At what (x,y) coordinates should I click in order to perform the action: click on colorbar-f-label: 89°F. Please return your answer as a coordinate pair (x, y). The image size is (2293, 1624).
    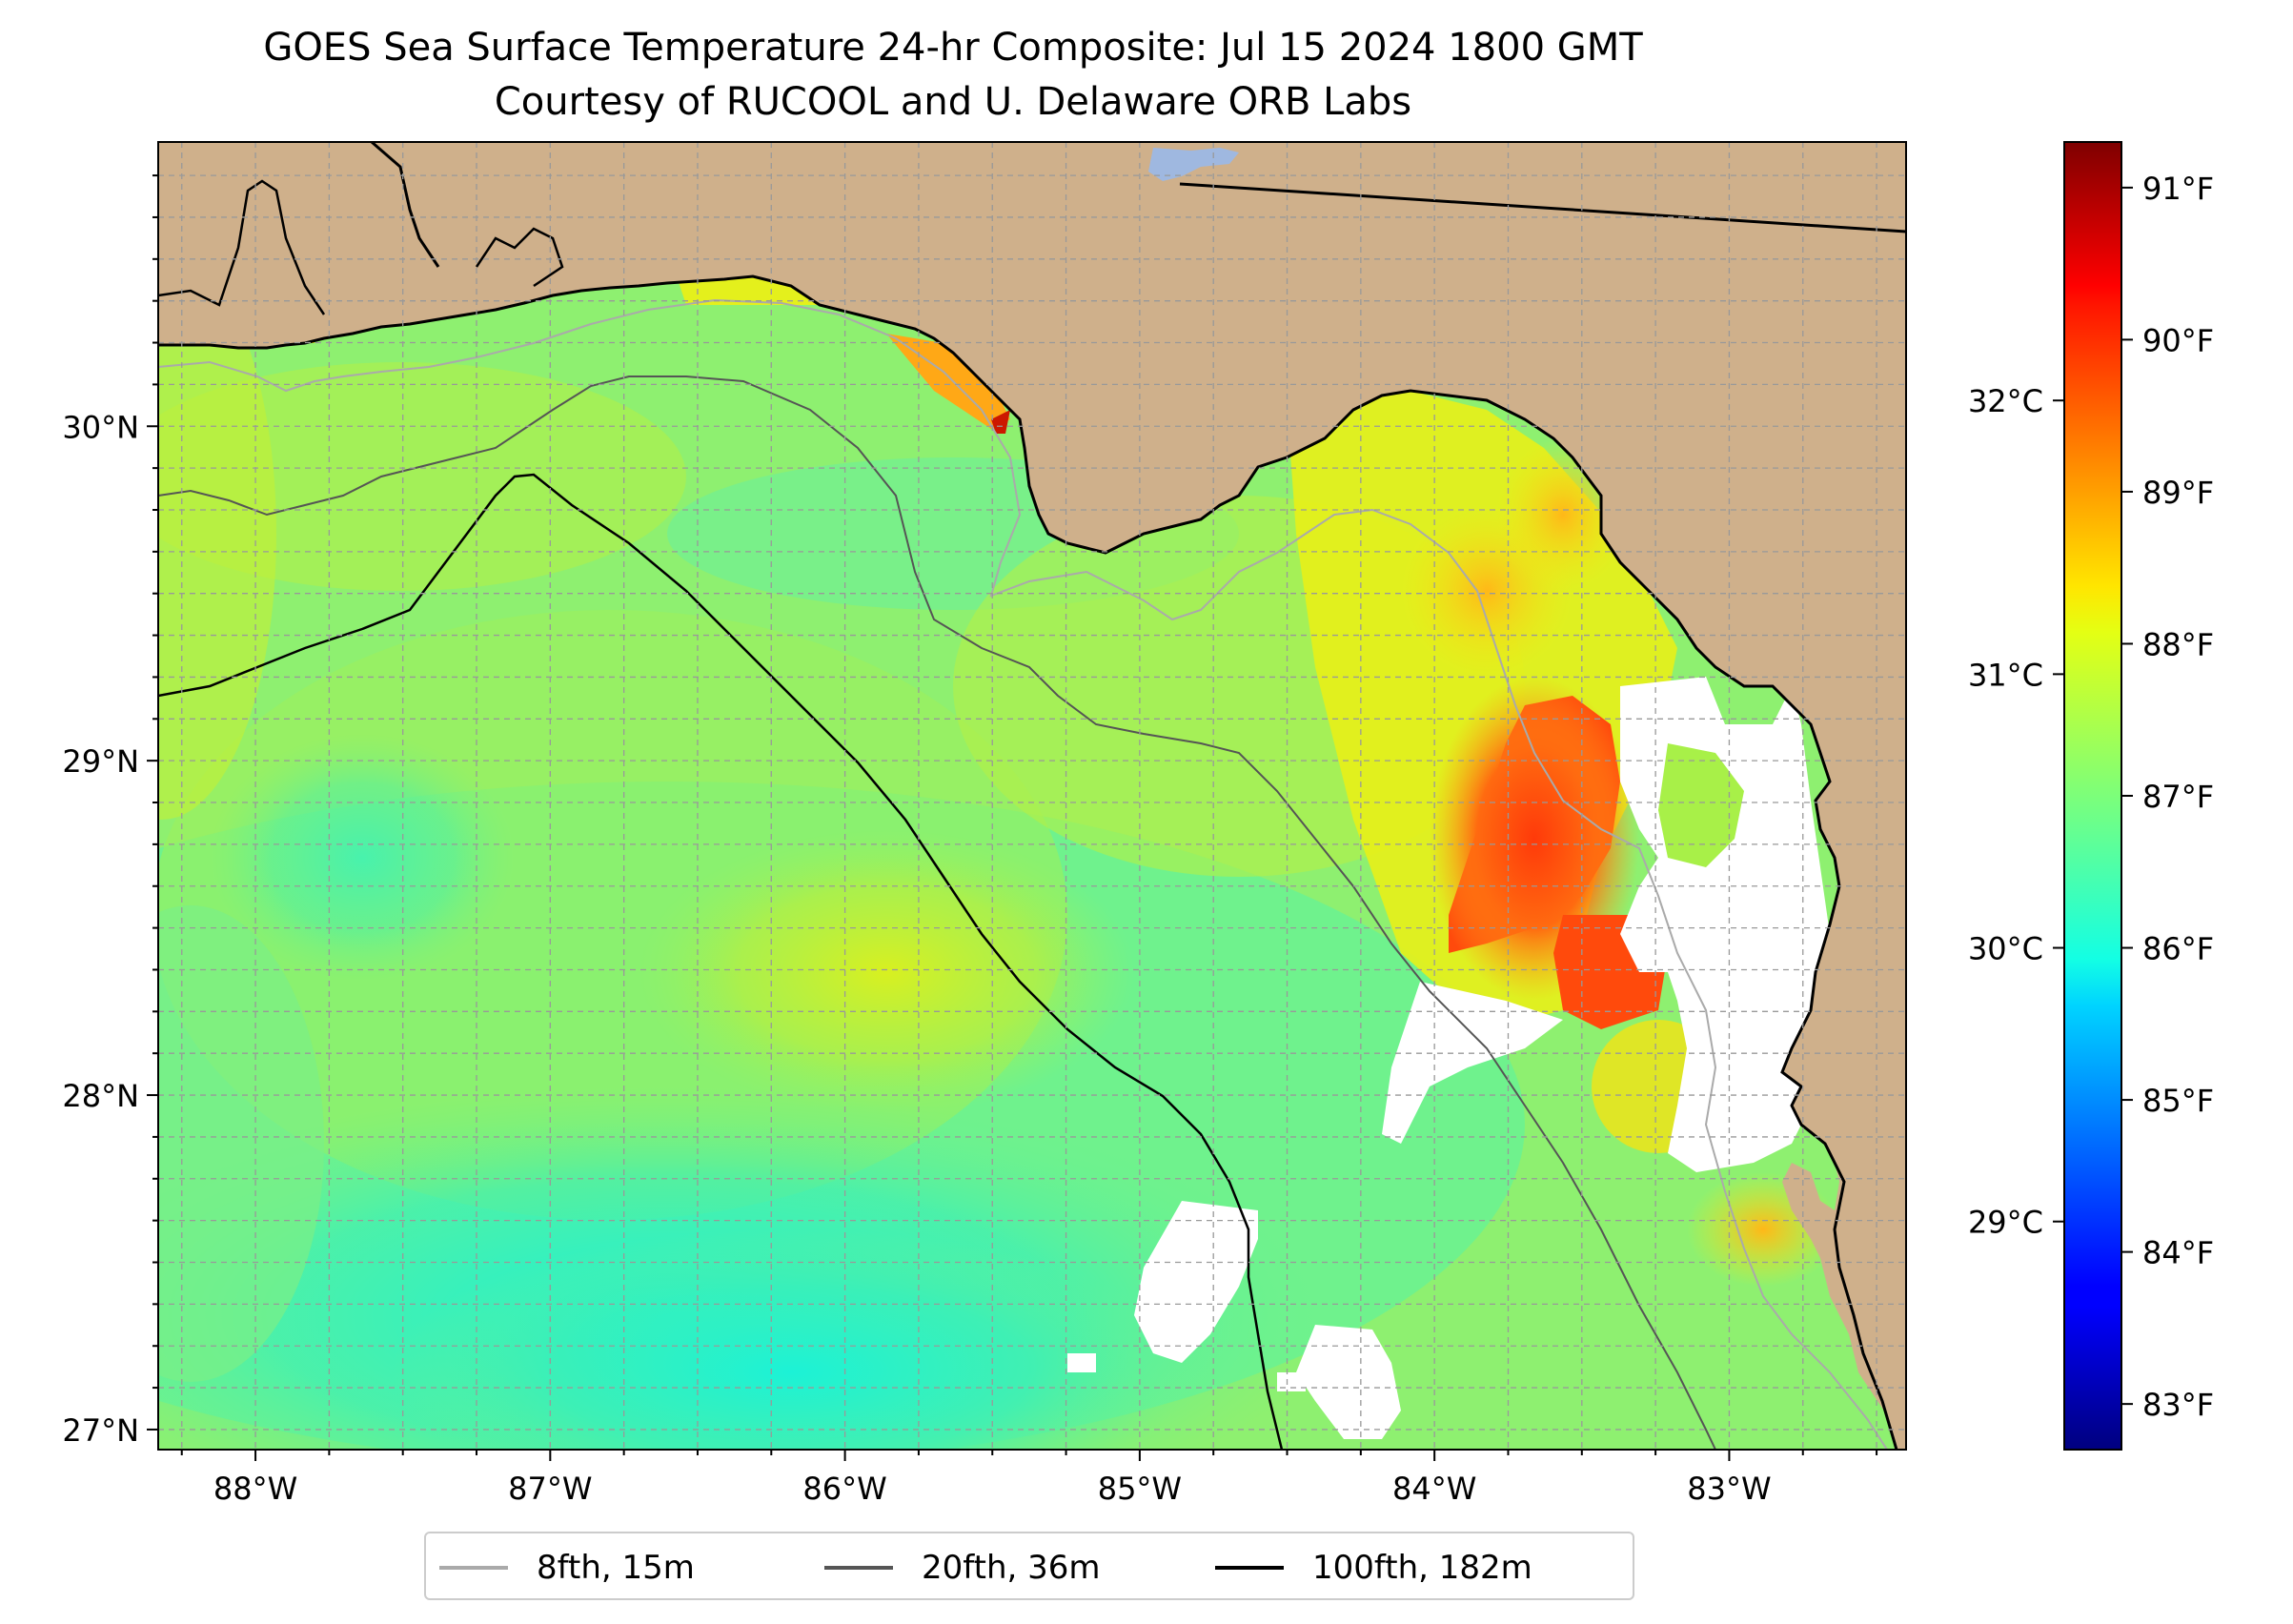
    Looking at the image, I should click on (2178, 493).